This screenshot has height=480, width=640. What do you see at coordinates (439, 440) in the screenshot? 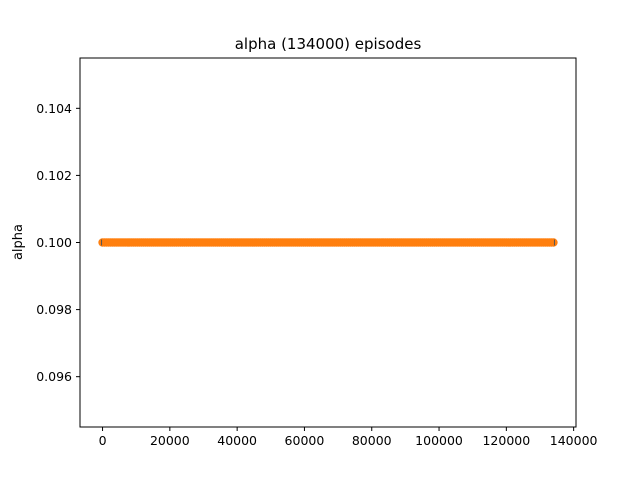
I see `x-tick-label: 100000` at bounding box center [439, 440].